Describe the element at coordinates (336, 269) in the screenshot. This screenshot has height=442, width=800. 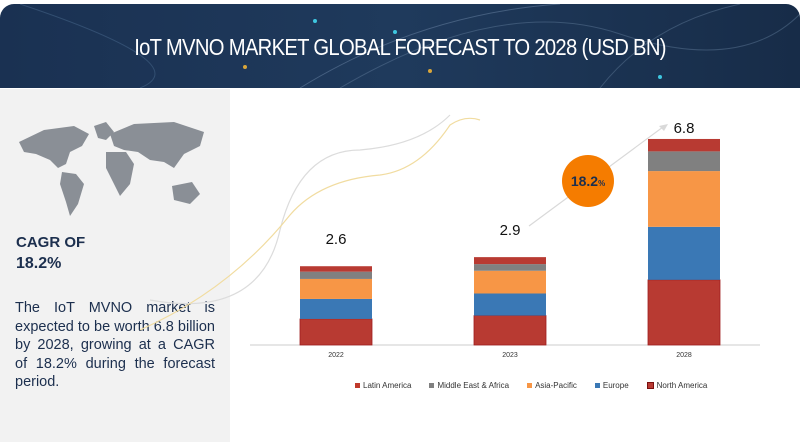
I see `bar-segment-latin-america-2022` at that location.